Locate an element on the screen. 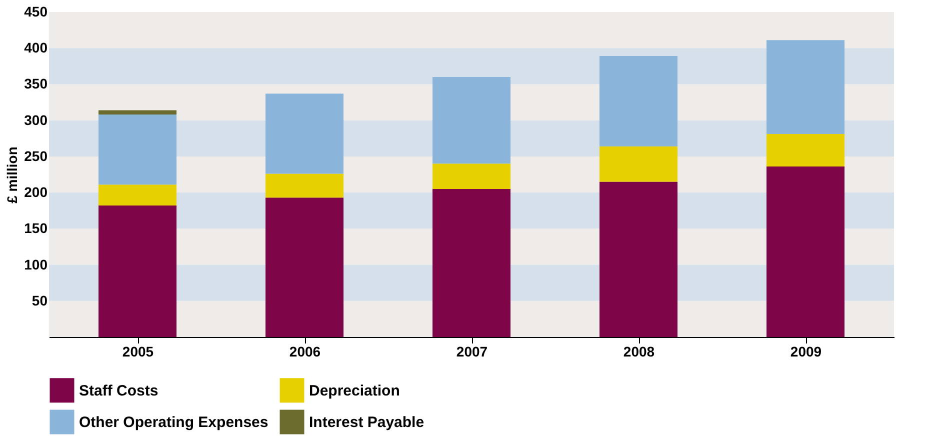 The width and height of the screenshot is (937, 448). y-tick-label: 100 is located at coordinates (36, 264).